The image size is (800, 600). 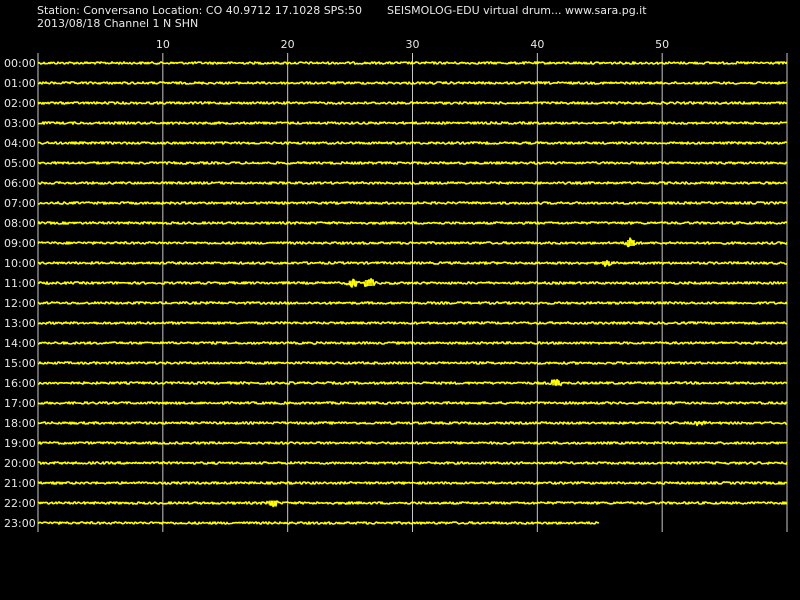 What do you see at coordinates (20, 243) in the screenshot?
I see `hour-label: 09:00` at bounding box center [20, 243].